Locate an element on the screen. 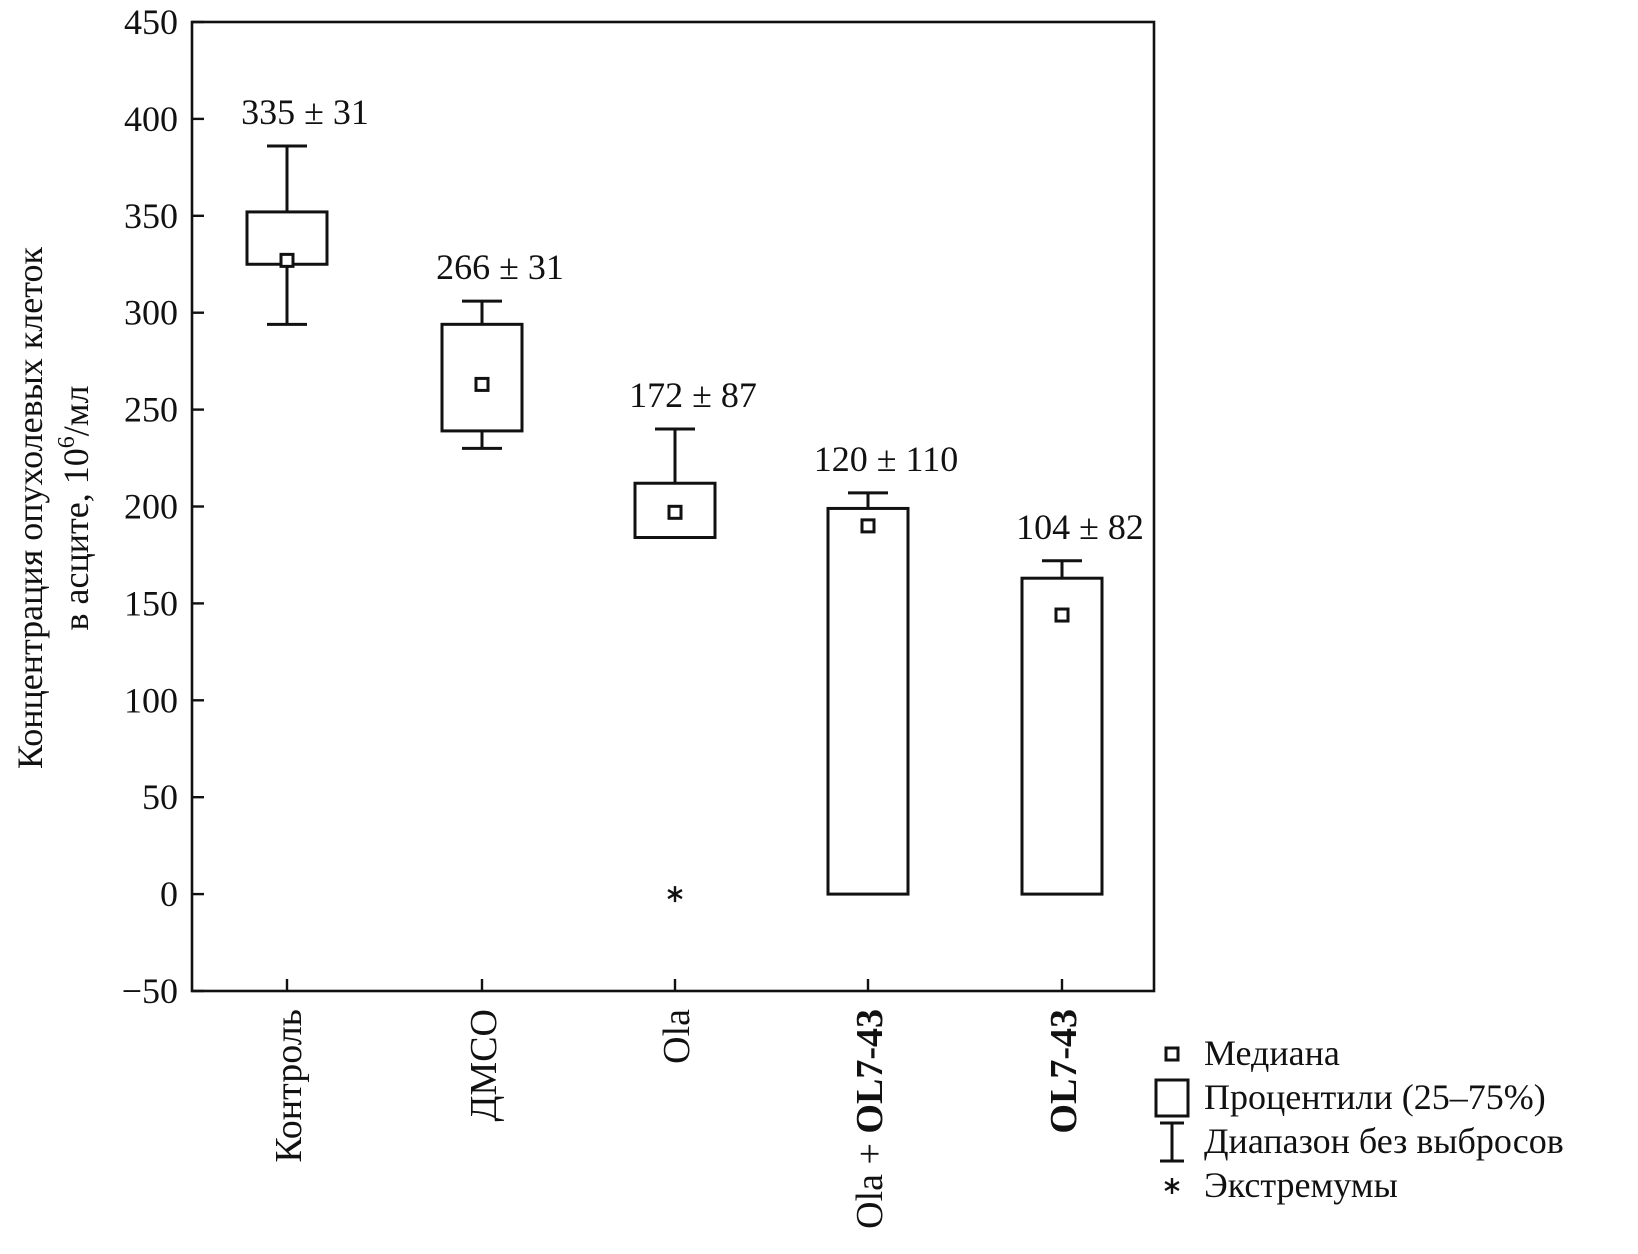 The width and height of the screenshot is (1638, 1254). x-category-label-0-part-0: Контроль is located at coordinates (289, 1086).